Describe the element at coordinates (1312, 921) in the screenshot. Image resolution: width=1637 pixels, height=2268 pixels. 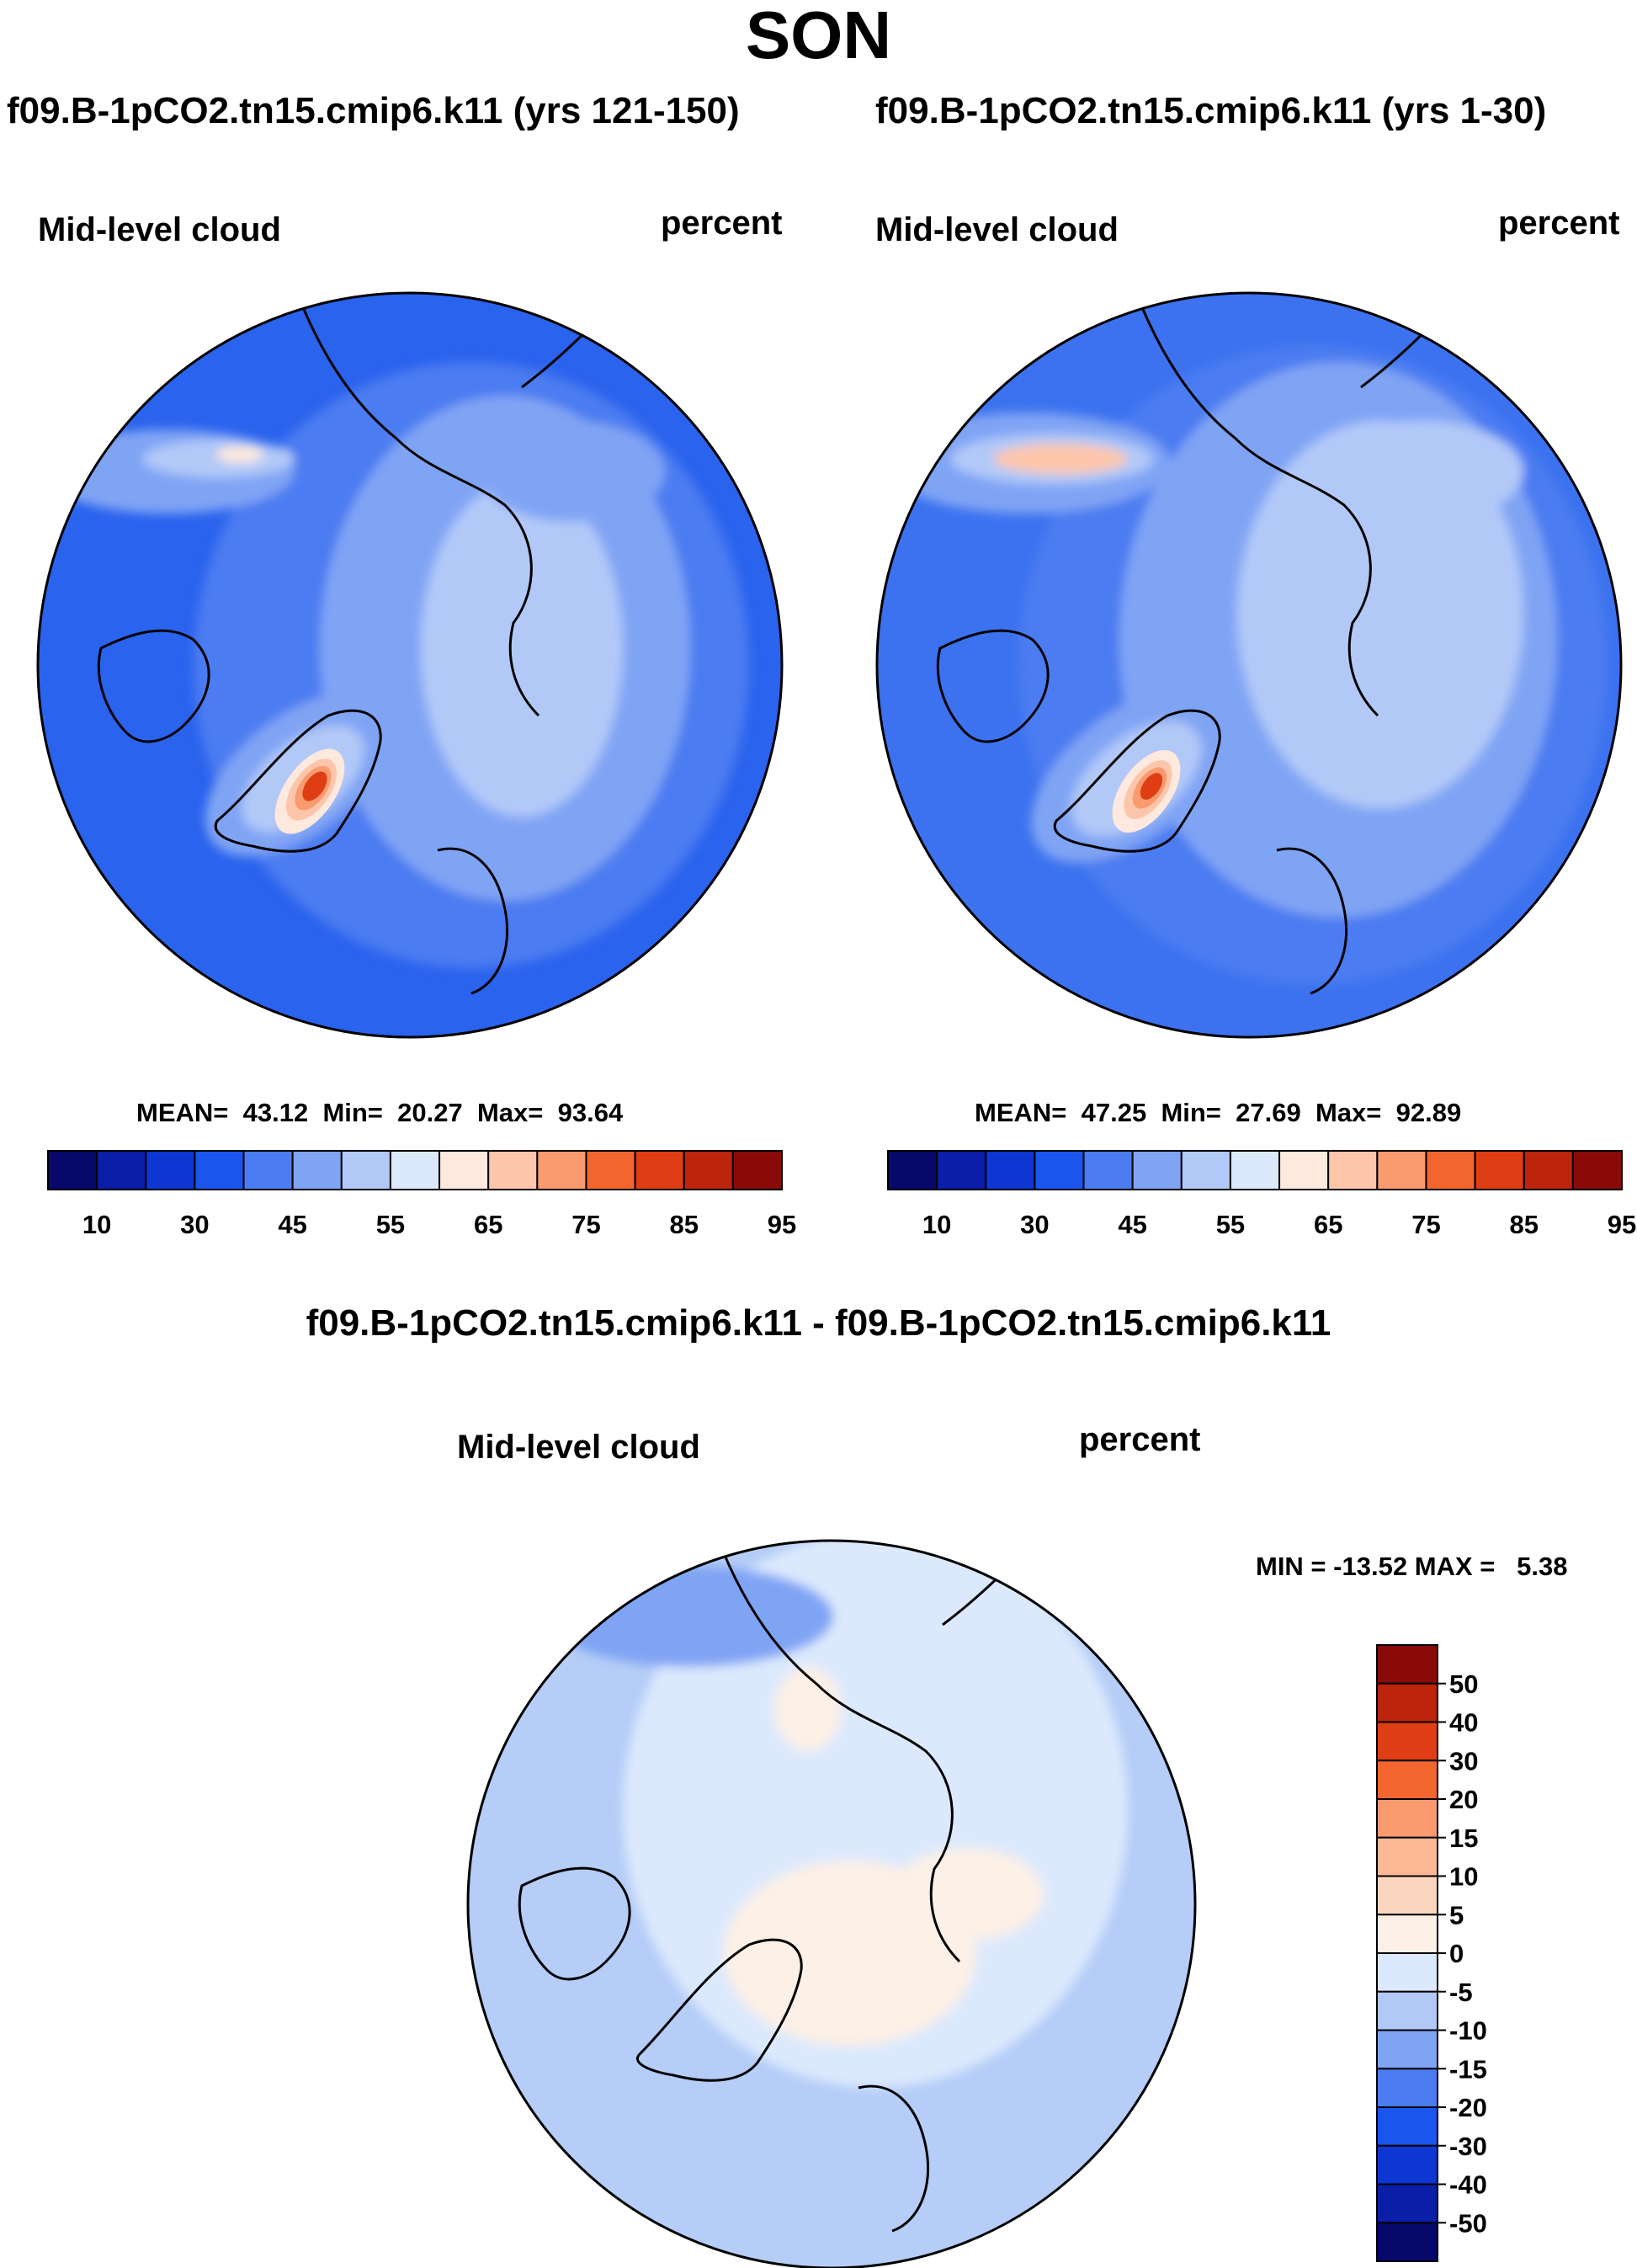
I see `panel-2-europe-coast` at that location.